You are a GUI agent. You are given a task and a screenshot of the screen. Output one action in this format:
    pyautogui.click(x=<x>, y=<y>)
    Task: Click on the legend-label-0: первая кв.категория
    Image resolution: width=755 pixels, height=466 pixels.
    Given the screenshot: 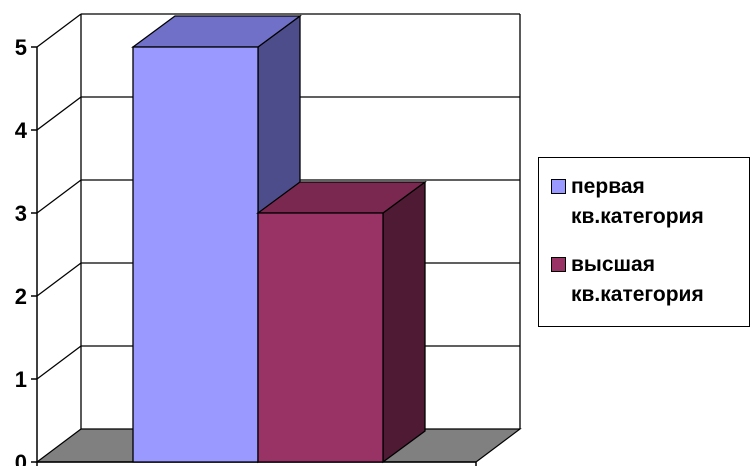 What is the action you would take?
    pyautogui.click(x=637, y=201)
    